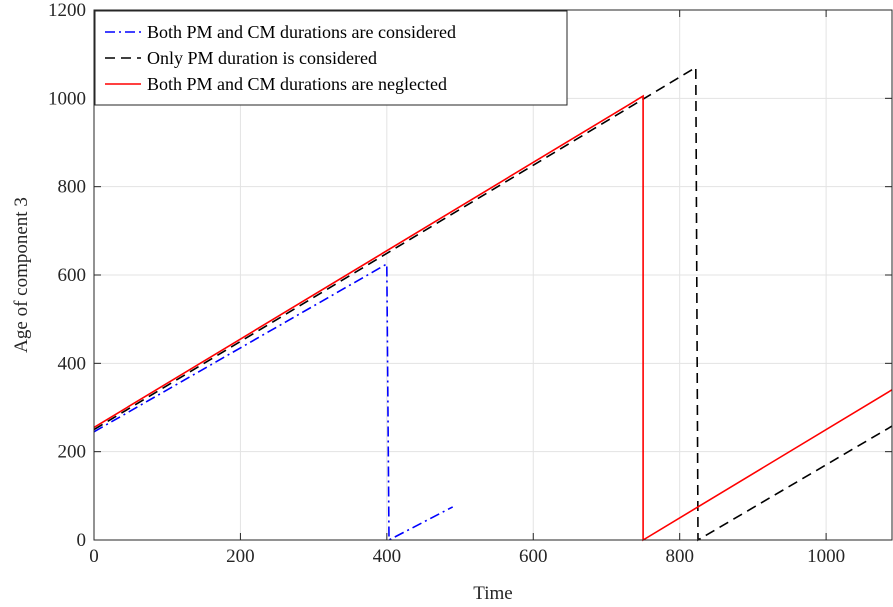 The height and width of the screenshot is (607, 893). Describe the element at coordinates (262, 58) in the screenshot. I see `legend-entry-label: Only PM duration is considered` at that location.